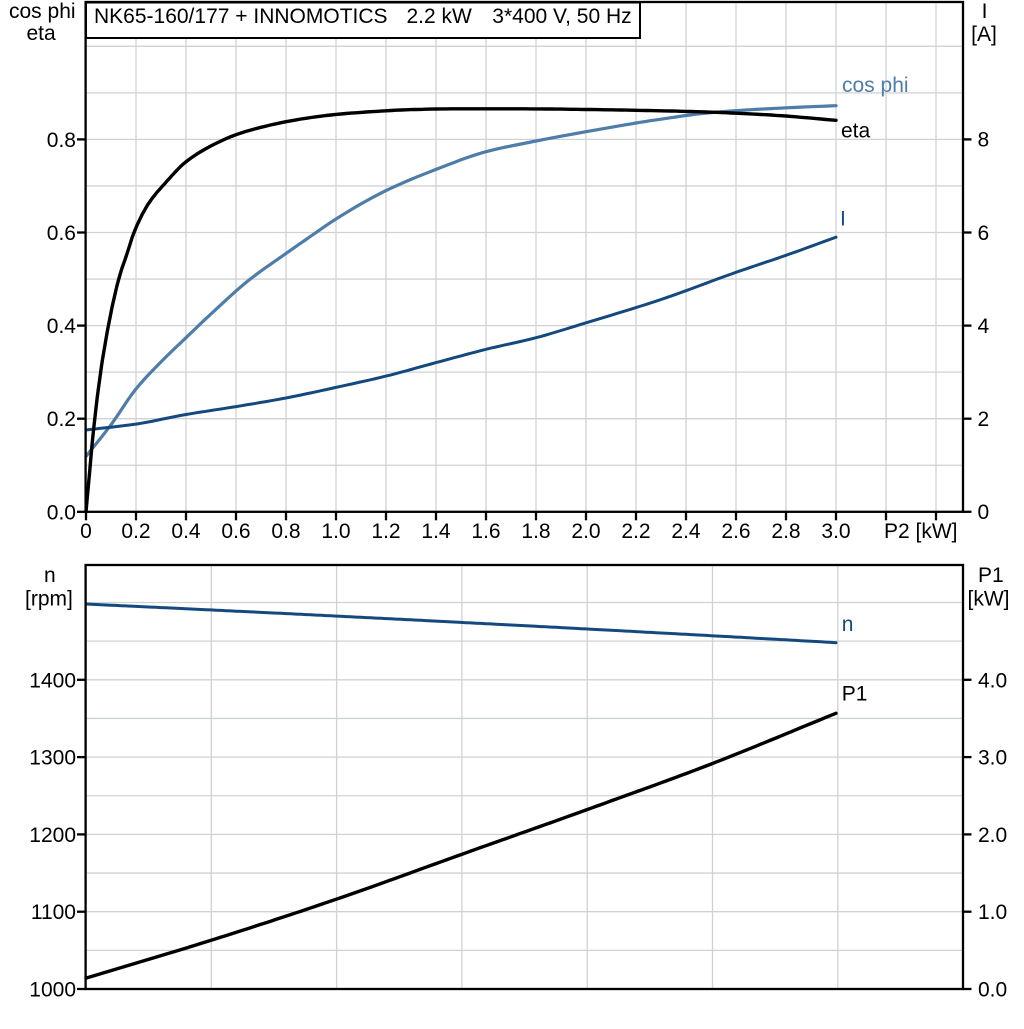 This screenshot has width=1024, height=1029. Describe the element at coordinates (436, 531) in the screenshot. I see `svg-text: 1.4` at that location.